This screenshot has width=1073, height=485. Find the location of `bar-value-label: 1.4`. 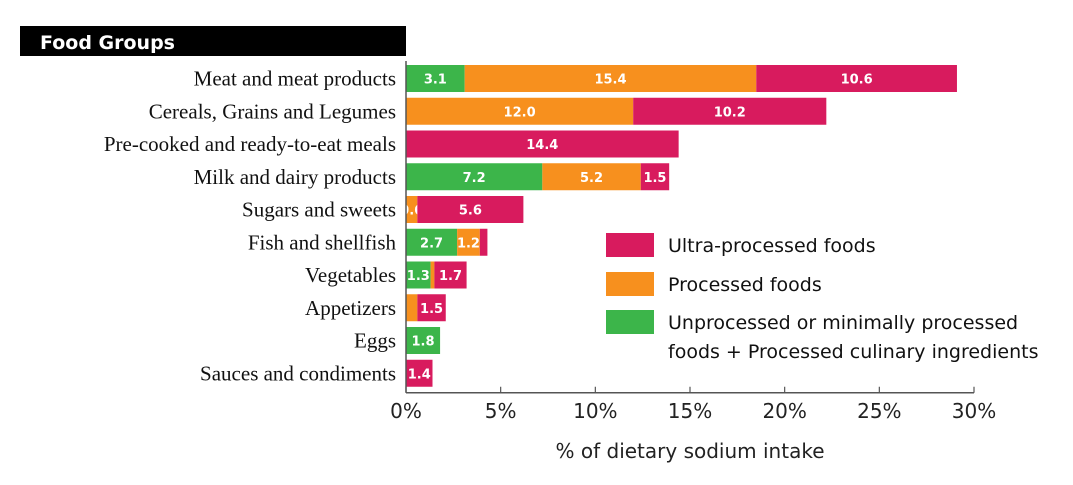

bar-value-label: 1.4 is located at coordinates (419, 374).